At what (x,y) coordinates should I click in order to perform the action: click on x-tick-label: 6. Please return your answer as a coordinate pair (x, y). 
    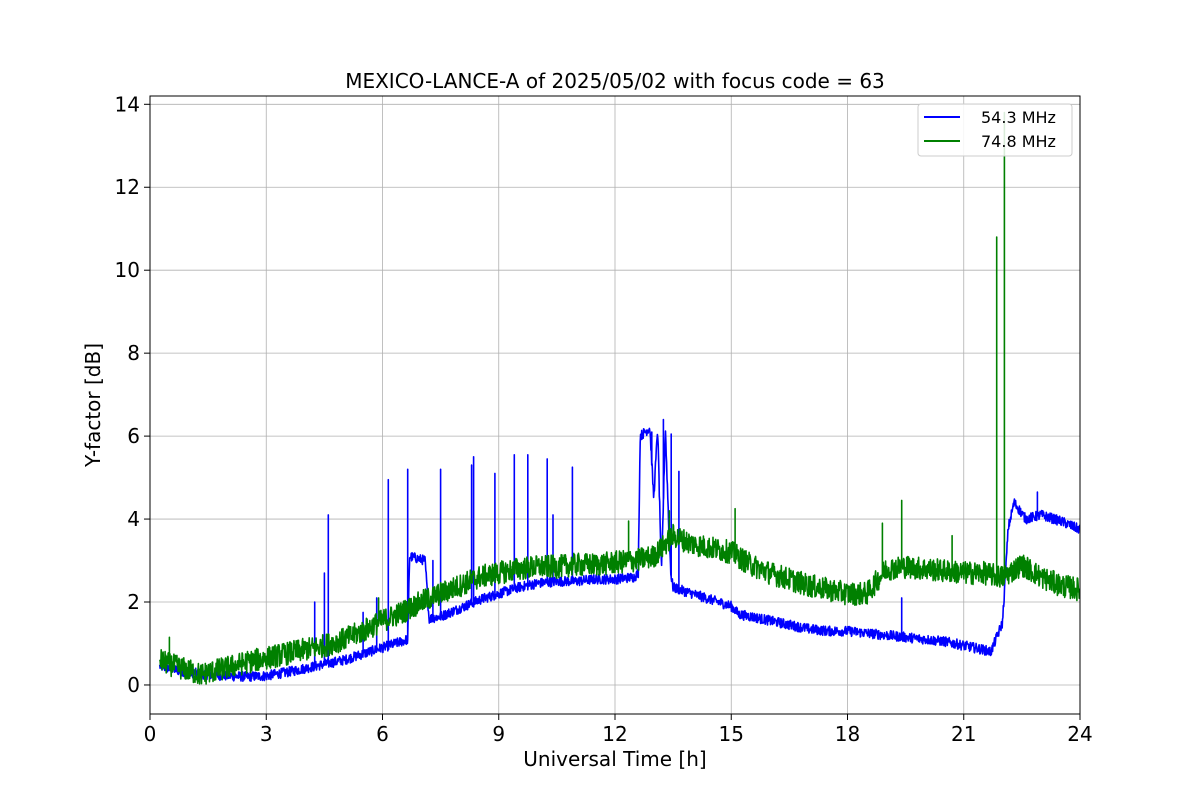
    Looking at the image, I should click on (382, 734).